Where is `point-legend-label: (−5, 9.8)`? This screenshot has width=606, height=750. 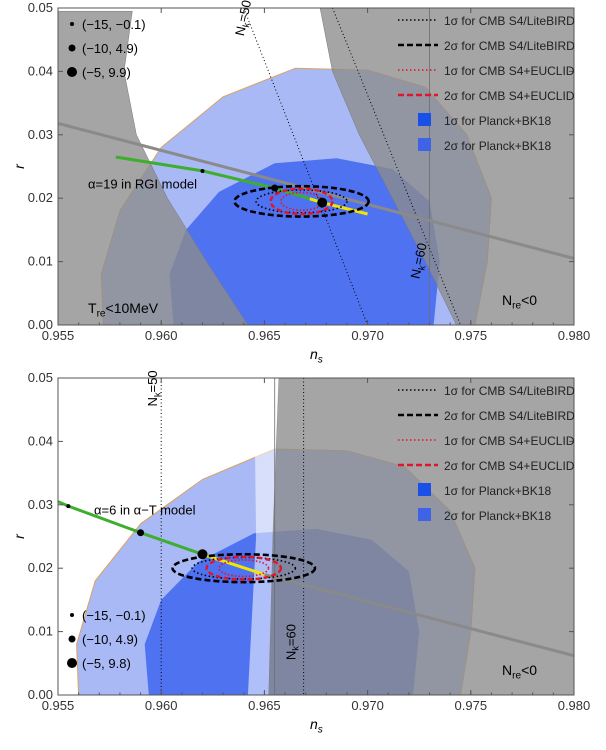
point-legend-label: (−5, 9.8) is located at coordinates (106, 663).